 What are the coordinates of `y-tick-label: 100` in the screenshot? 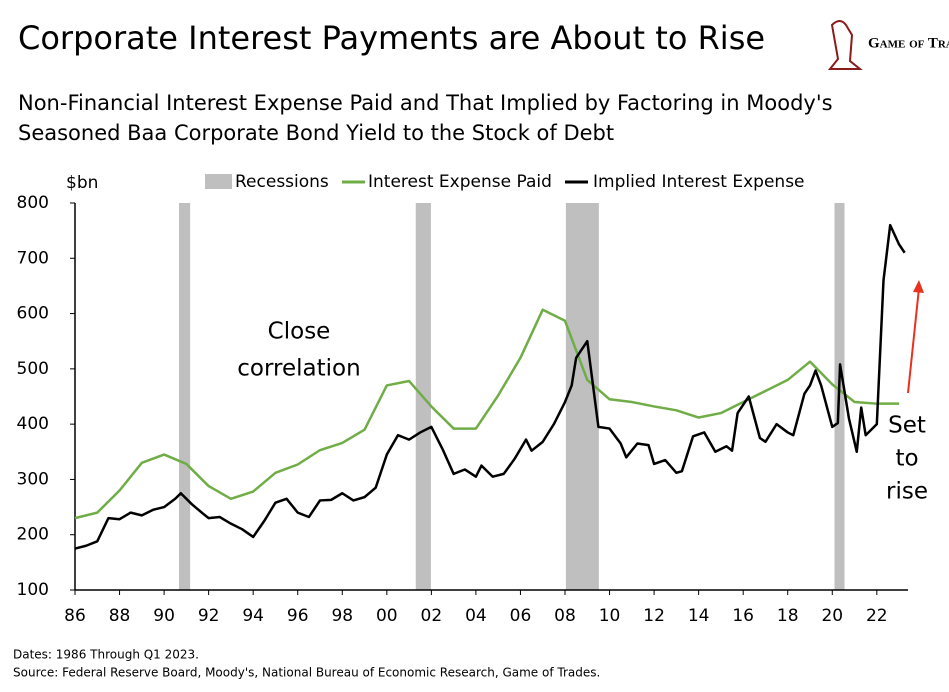 It's located at (33, 590).